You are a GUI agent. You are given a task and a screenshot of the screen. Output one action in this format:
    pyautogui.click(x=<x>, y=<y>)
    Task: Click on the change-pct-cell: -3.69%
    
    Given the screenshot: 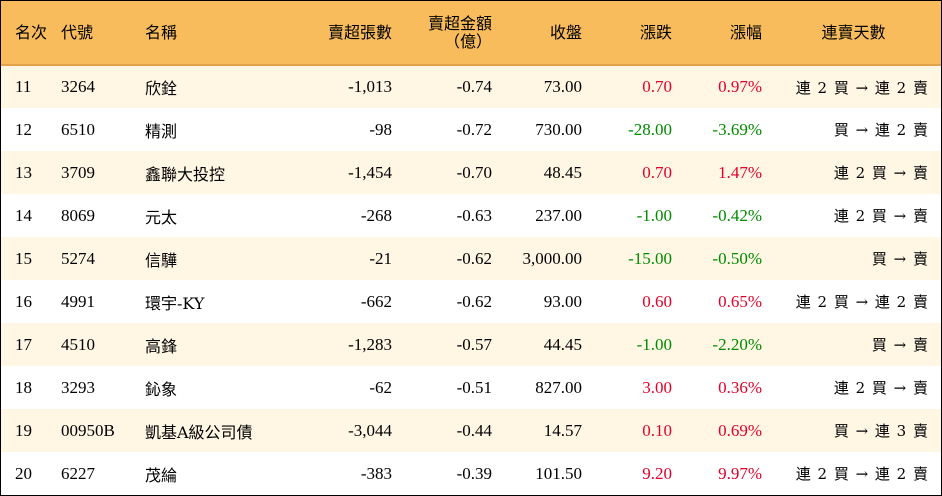 What is the action you would take?
    pyautogui.click(x=737, y=129)
    